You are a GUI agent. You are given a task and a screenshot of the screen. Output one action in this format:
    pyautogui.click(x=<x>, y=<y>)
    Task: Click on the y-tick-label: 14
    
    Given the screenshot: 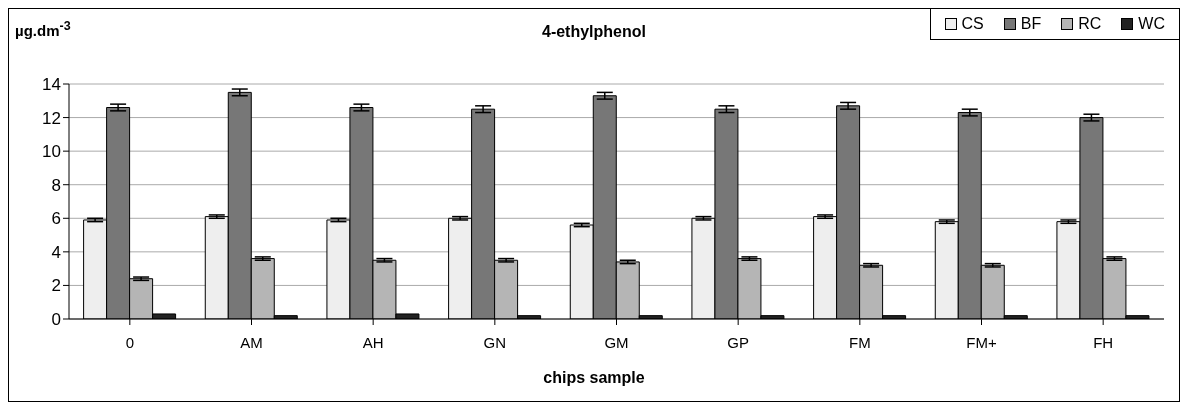 What is the action you would take?
    pyautogui.click(x=51, y=85)
    